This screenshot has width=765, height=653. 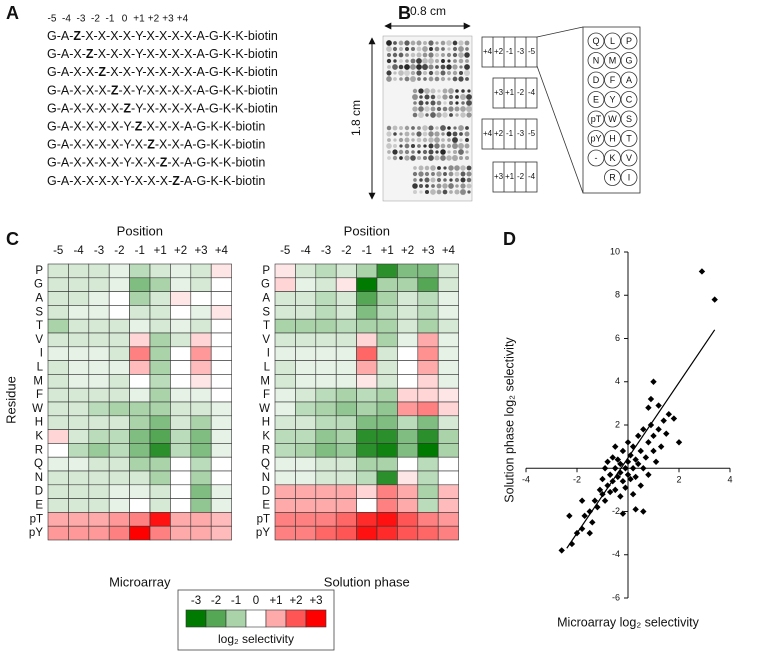 What do you see at coordinates (613, 60) in the screenshot?
I see `spot-residue: M` at bounding box center [613, 60].